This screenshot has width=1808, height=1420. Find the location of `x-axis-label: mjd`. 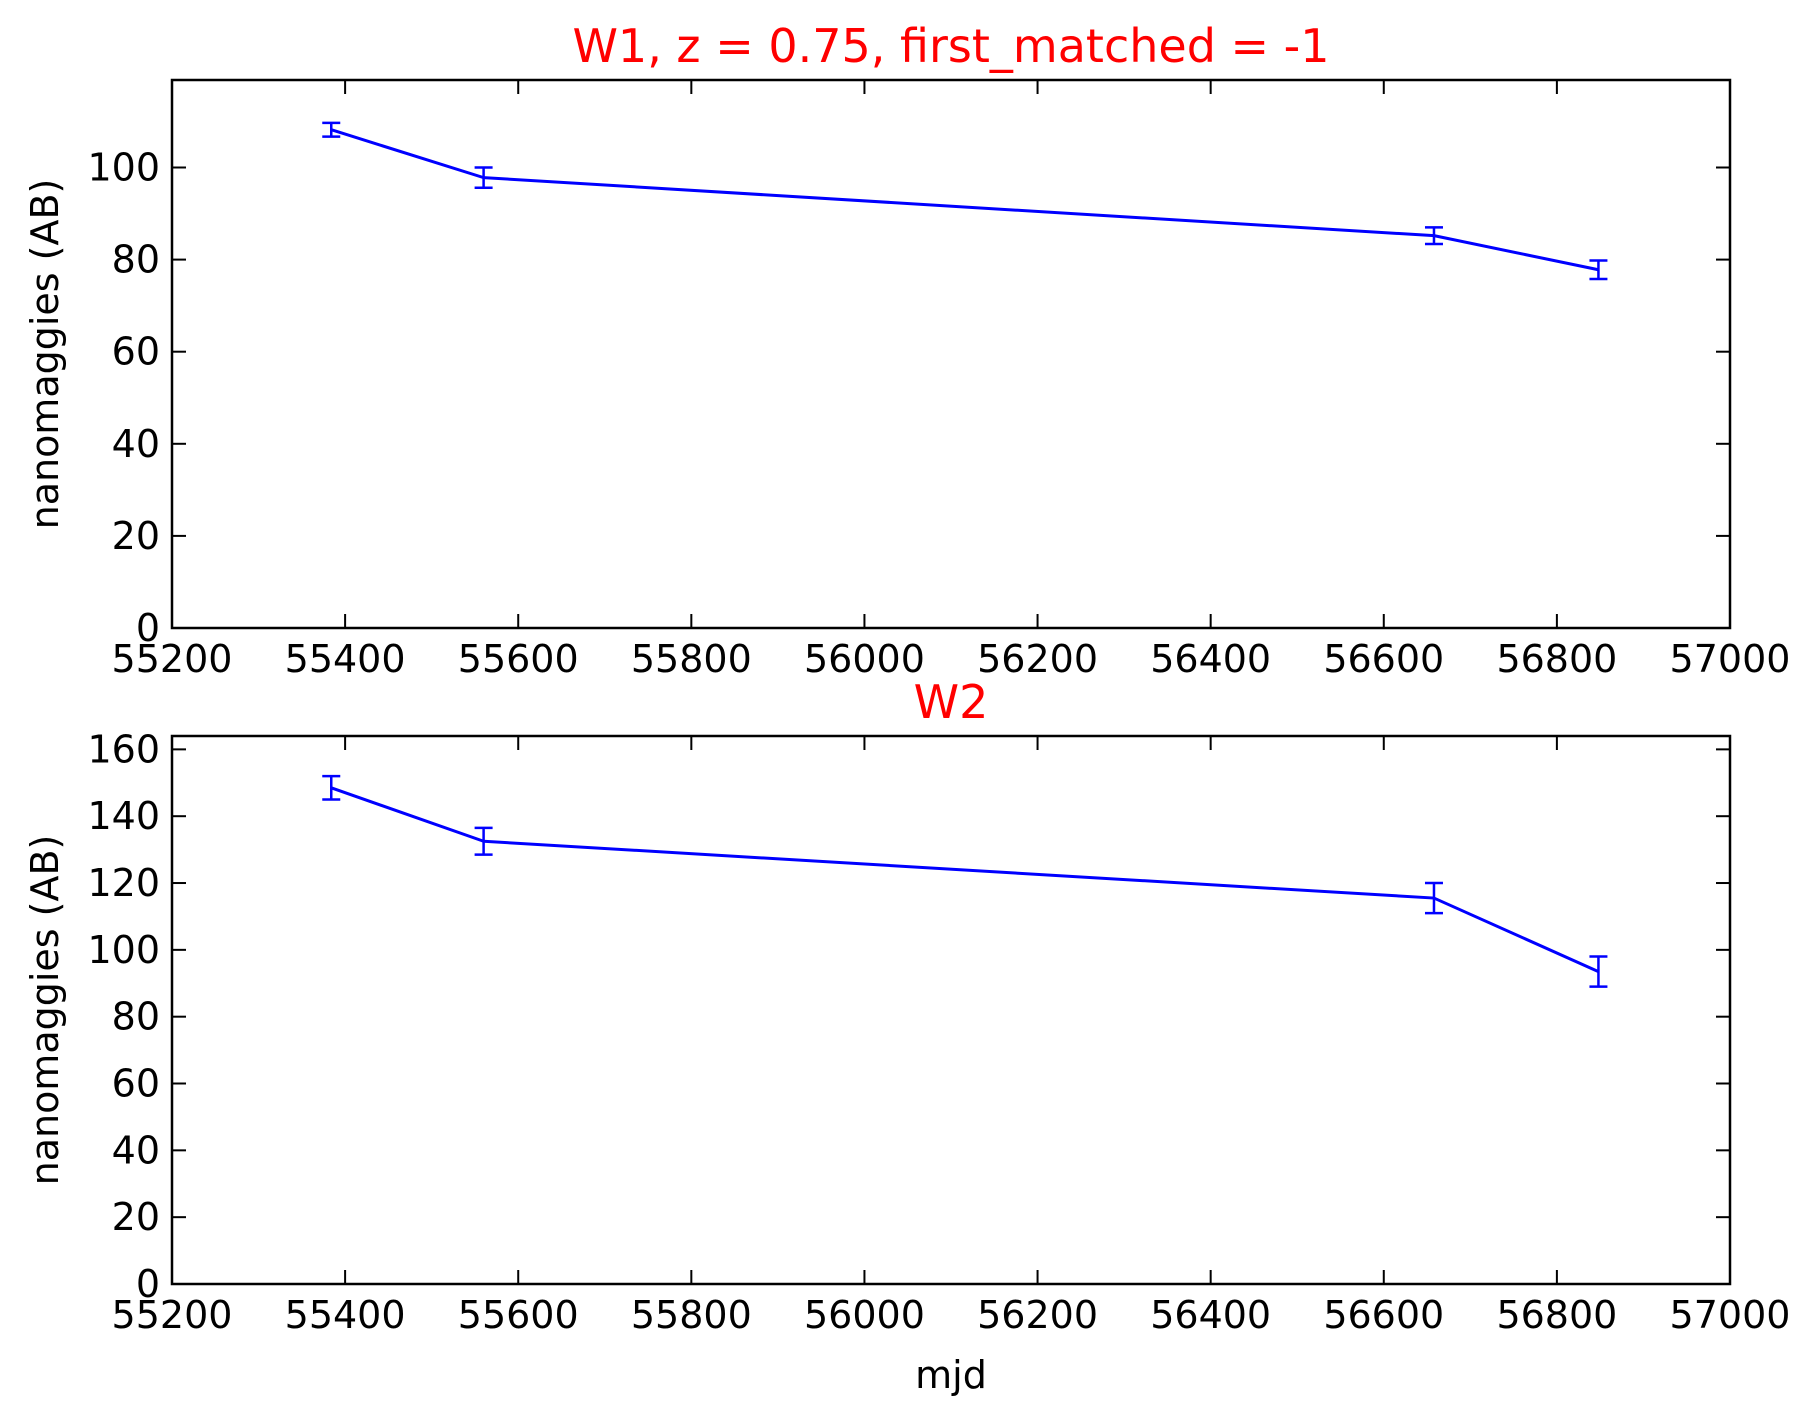

x-axis-label: mjd is located at coordinates (951, 1375).